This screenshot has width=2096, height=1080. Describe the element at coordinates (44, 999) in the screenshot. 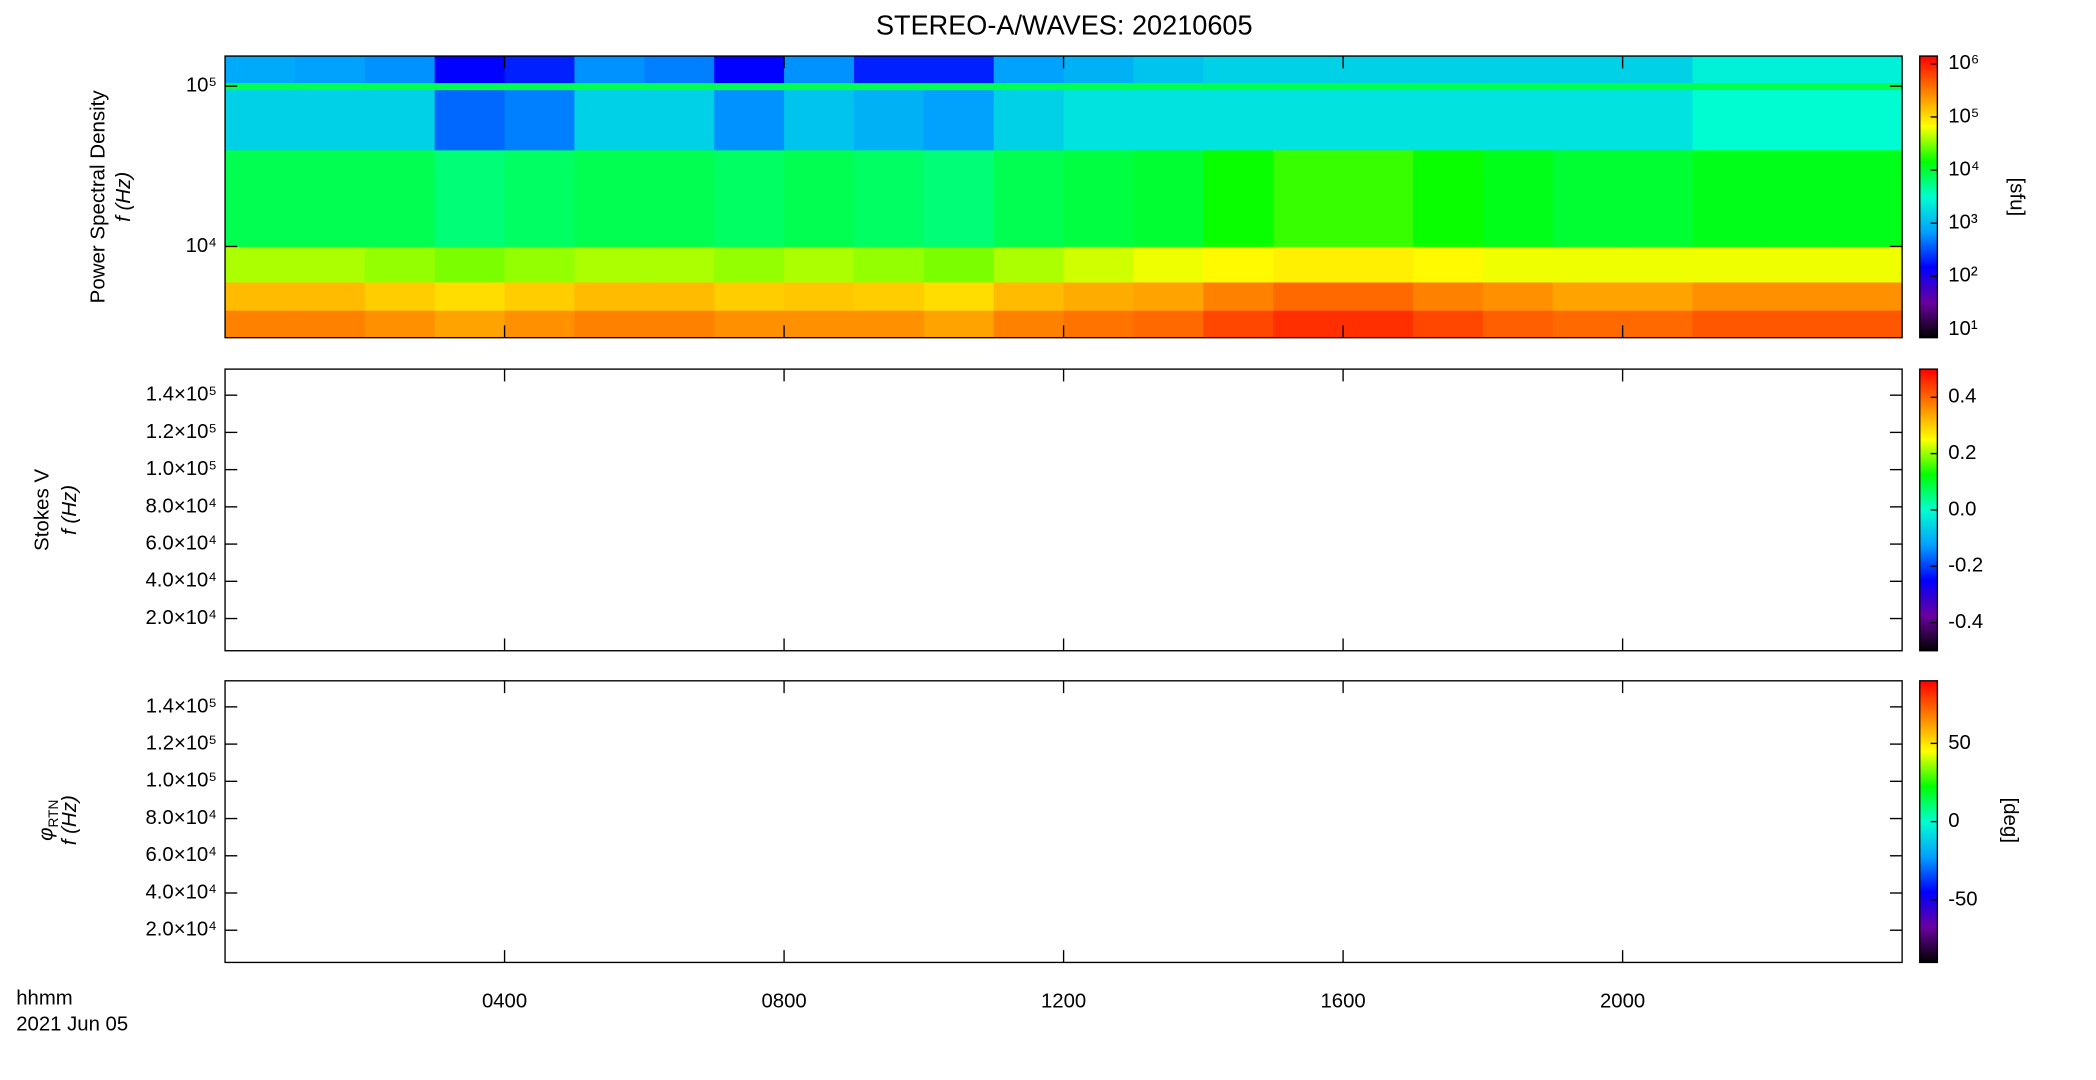

I see `x-axis-title: hhmm` at that location.